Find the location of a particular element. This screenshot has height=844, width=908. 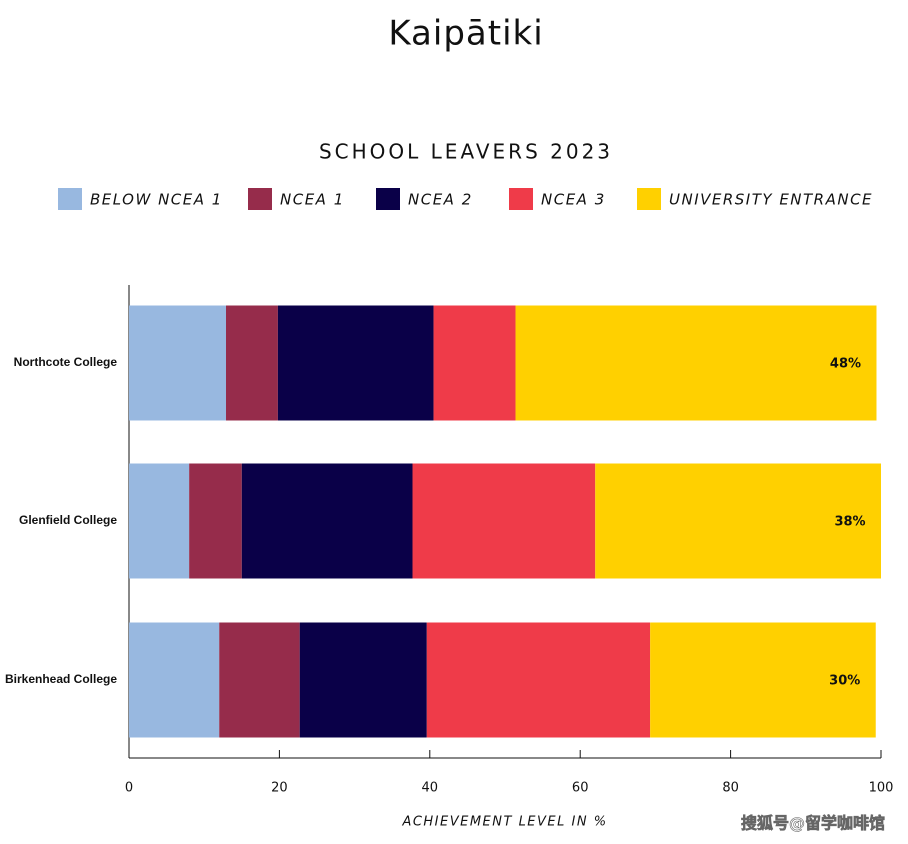

value-label: 48% is located at coordinates (845, 364).